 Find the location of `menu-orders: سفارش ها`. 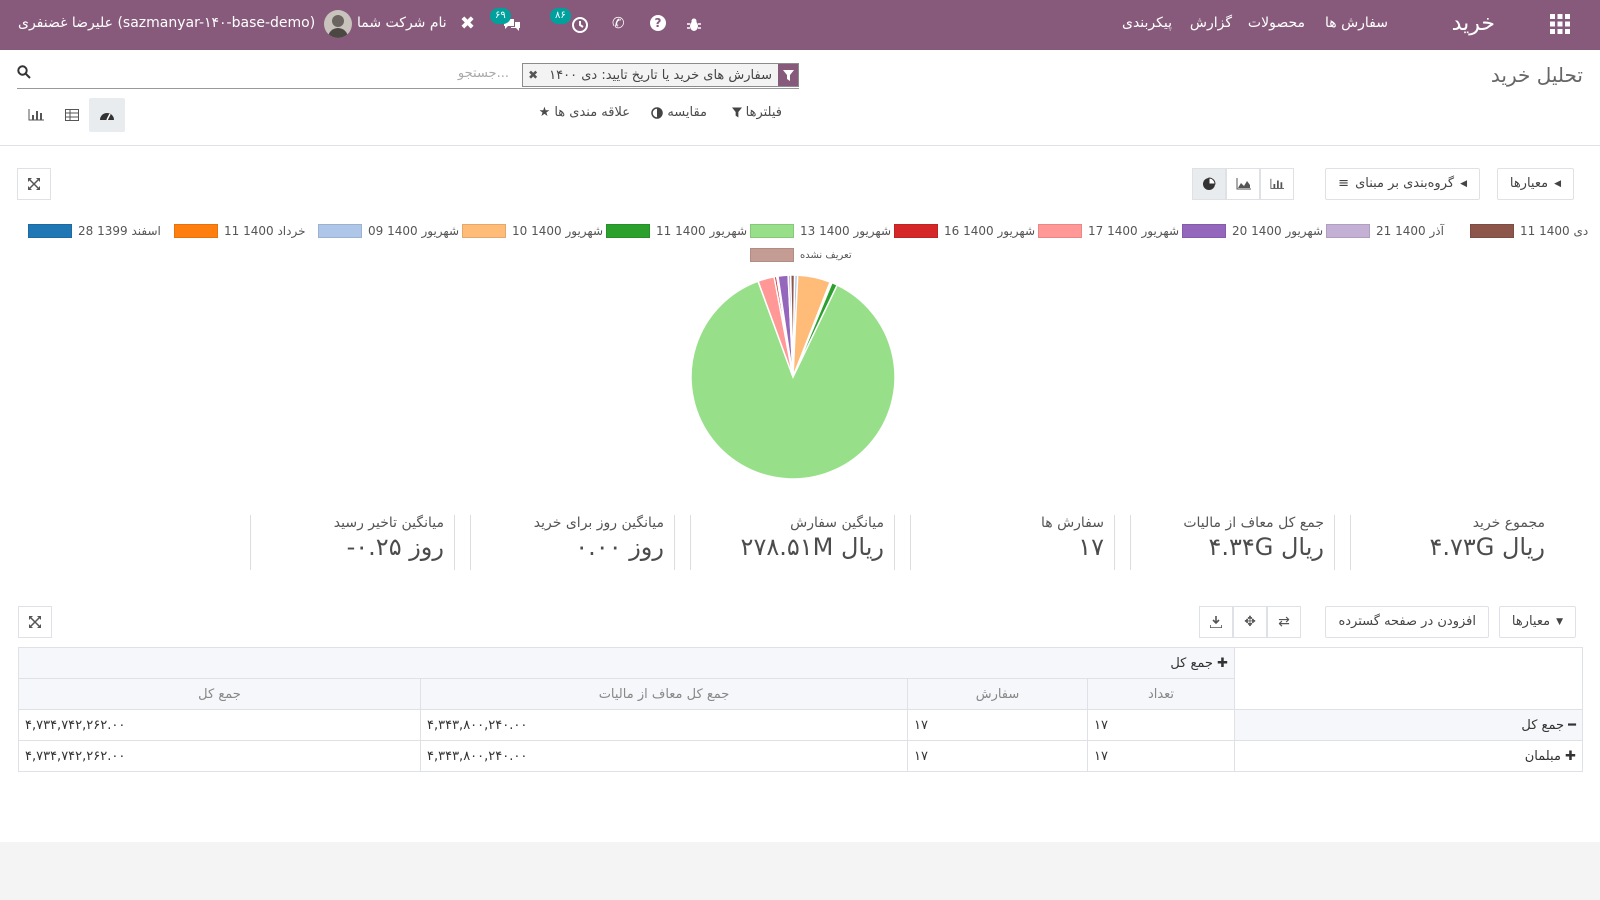

menu-orders: سفارش ها is located at coordinates (1356, 23).